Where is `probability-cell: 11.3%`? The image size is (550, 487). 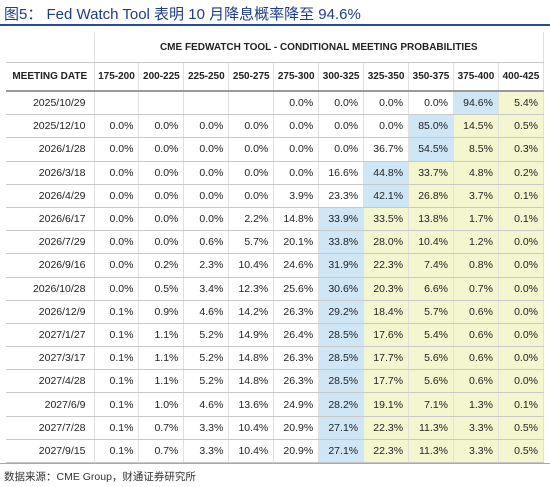 probability-cell: 11.3% is located at coordinates (431, 428).